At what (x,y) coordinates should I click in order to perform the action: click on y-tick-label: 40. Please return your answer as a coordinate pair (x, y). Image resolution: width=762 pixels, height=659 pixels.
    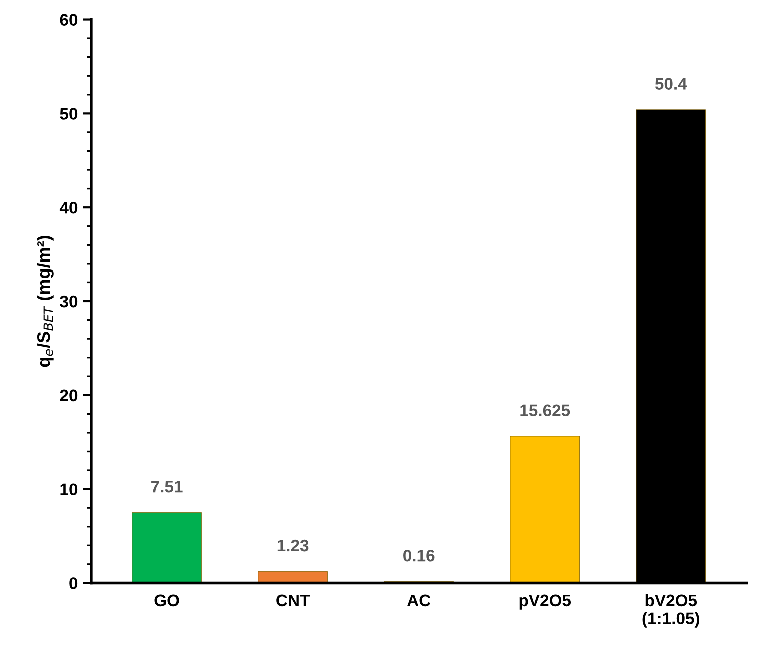
    Looking at the image, I should click on (69, 208).